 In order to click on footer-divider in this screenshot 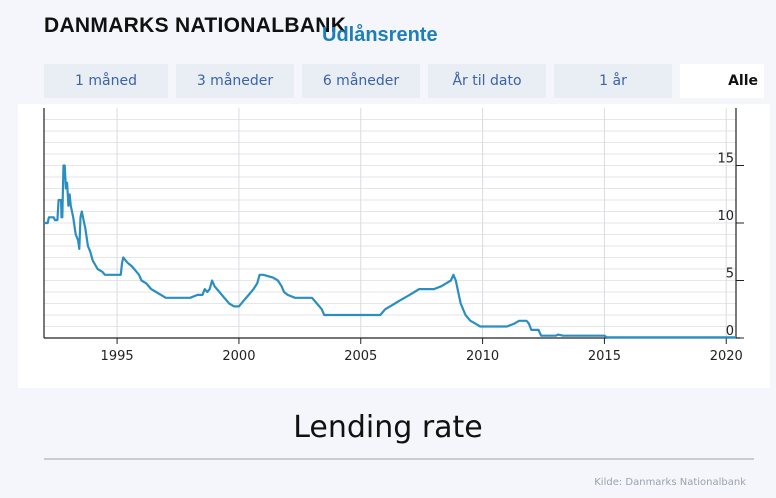, I will do `click(399, 459)`.